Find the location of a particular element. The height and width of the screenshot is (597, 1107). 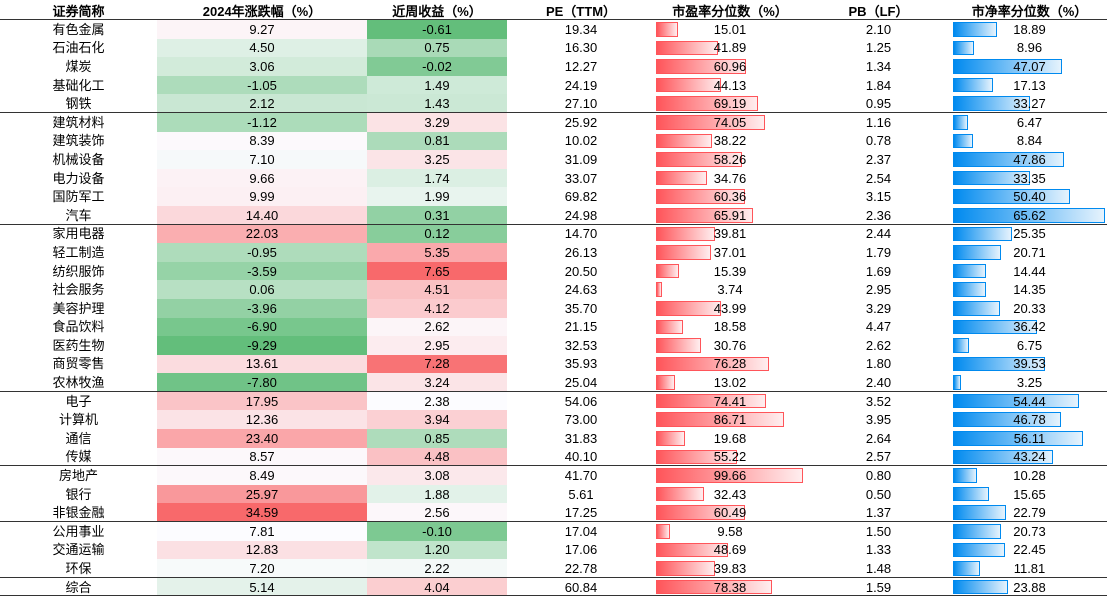

ytd-change-value: 14.40 is located at coordinates (262, 215).